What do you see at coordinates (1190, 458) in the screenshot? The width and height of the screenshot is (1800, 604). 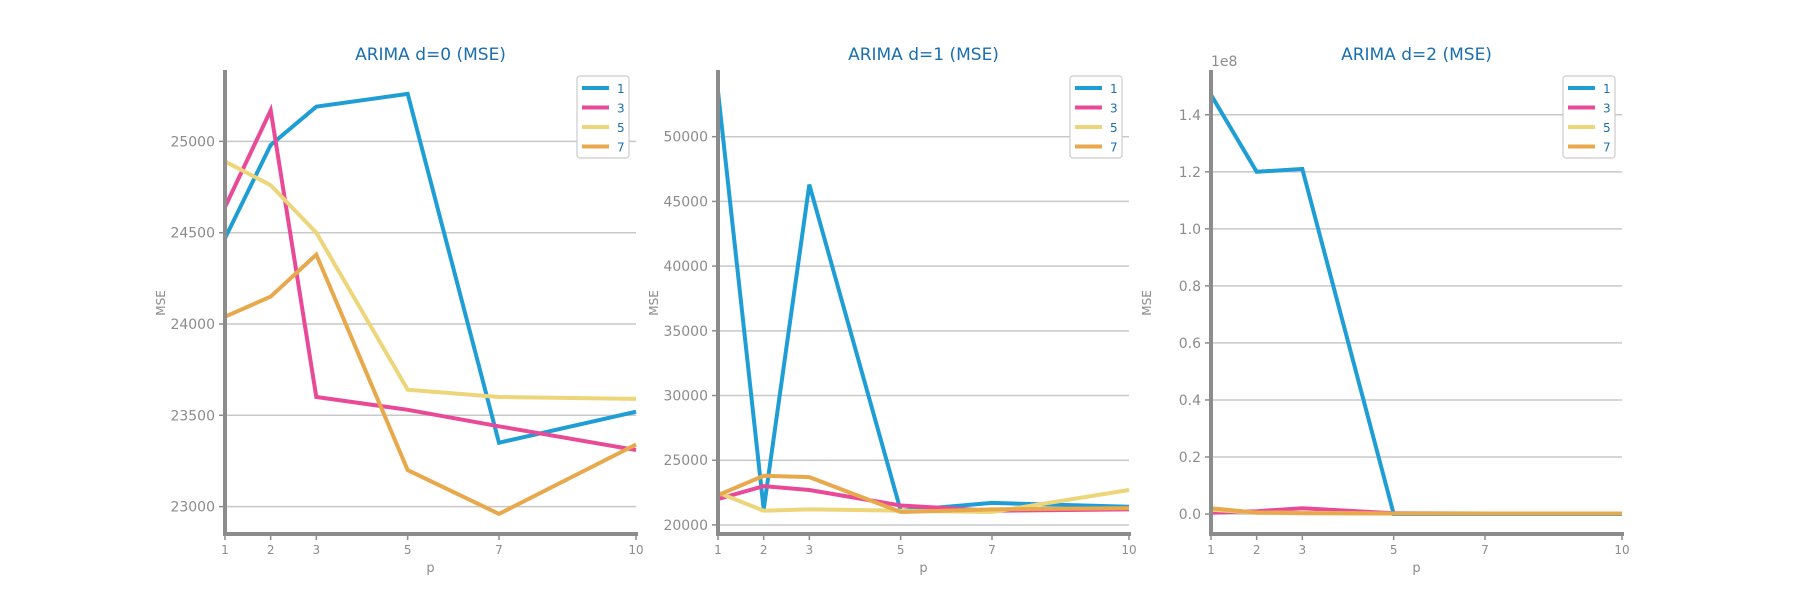 I see `y-tick-label: 0.2` at bounding box center [1190, 458].